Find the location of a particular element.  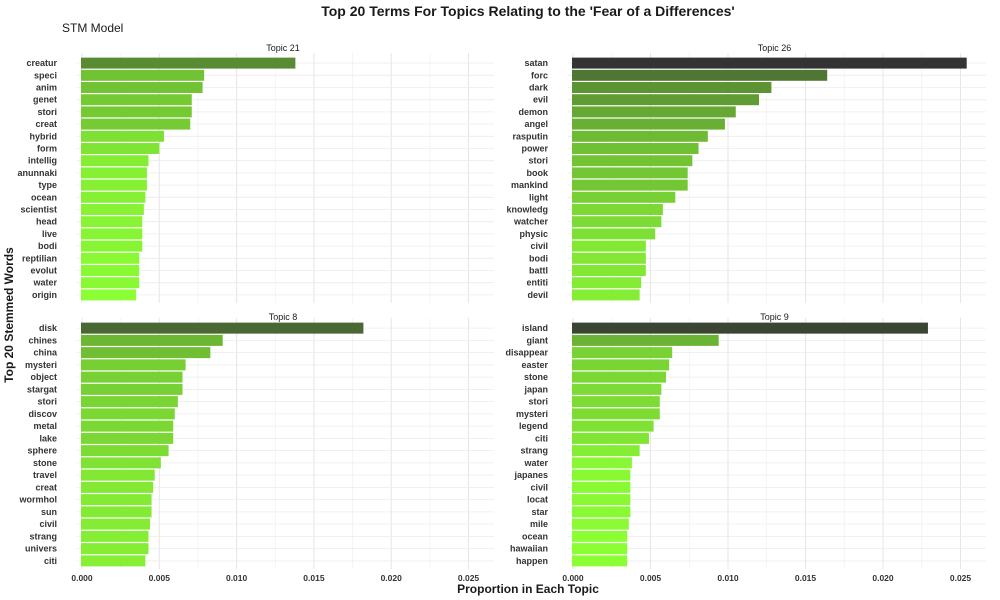

term-label: knowledg is located at coordinates (527, 210).